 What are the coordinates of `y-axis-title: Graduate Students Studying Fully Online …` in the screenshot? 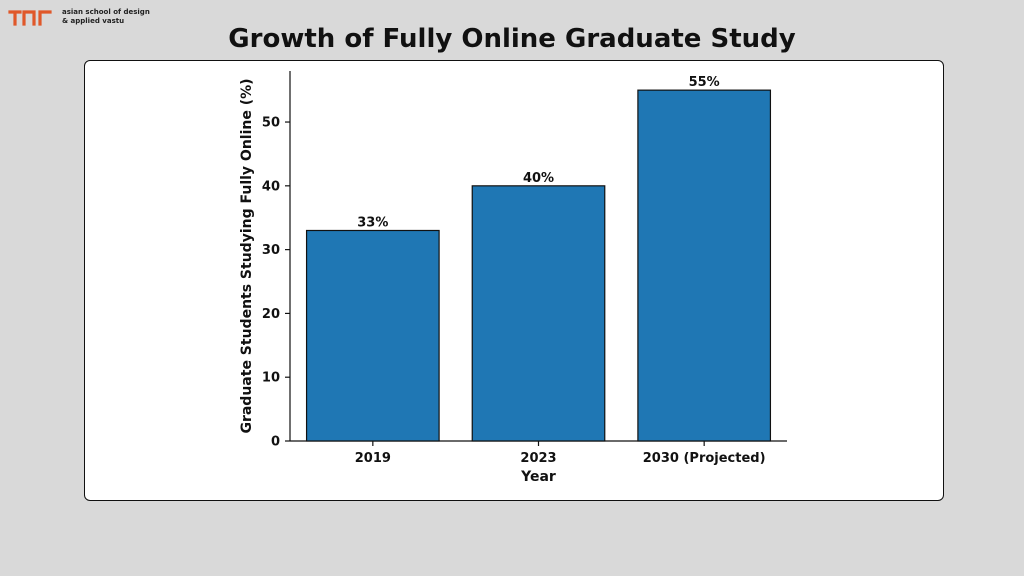 It's located at (247, 255).